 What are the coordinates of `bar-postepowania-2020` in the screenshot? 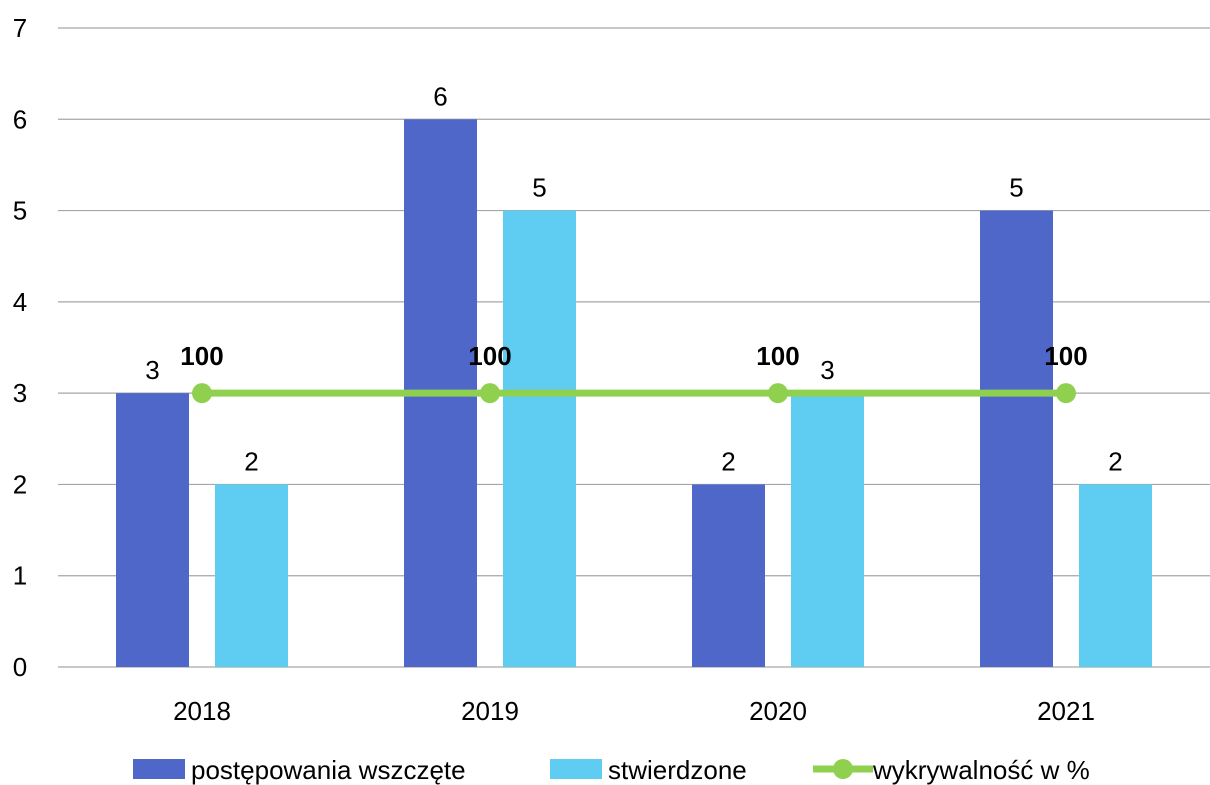 It's located at (728, 575).